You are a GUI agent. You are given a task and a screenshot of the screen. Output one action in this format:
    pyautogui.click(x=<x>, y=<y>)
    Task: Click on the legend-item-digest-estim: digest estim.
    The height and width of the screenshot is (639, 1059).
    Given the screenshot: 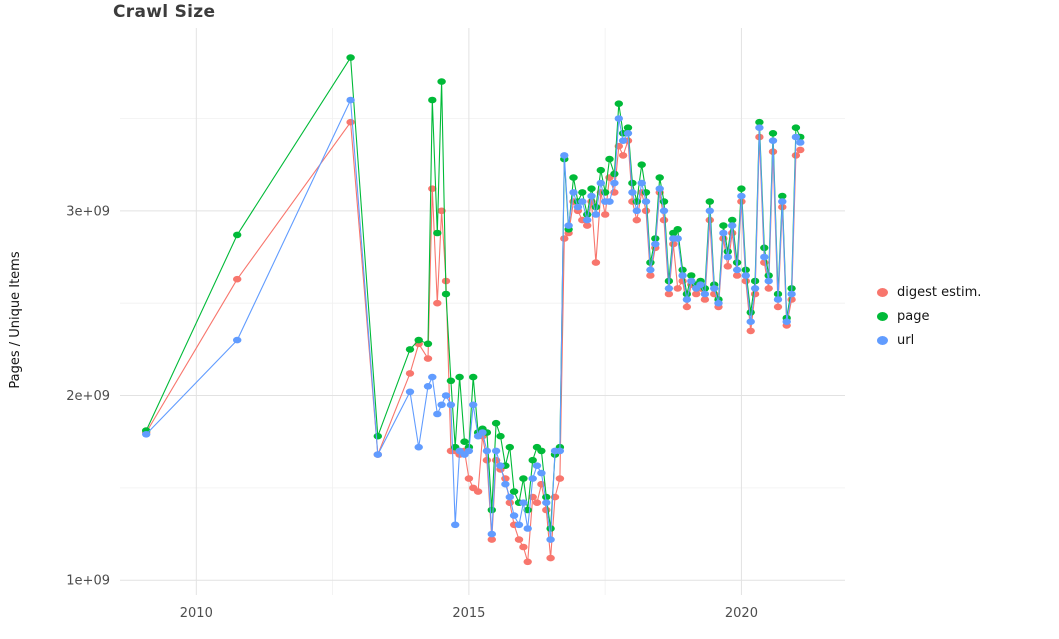 What is the action you would take?
    pyautogui.click(x=929, y=292)
    